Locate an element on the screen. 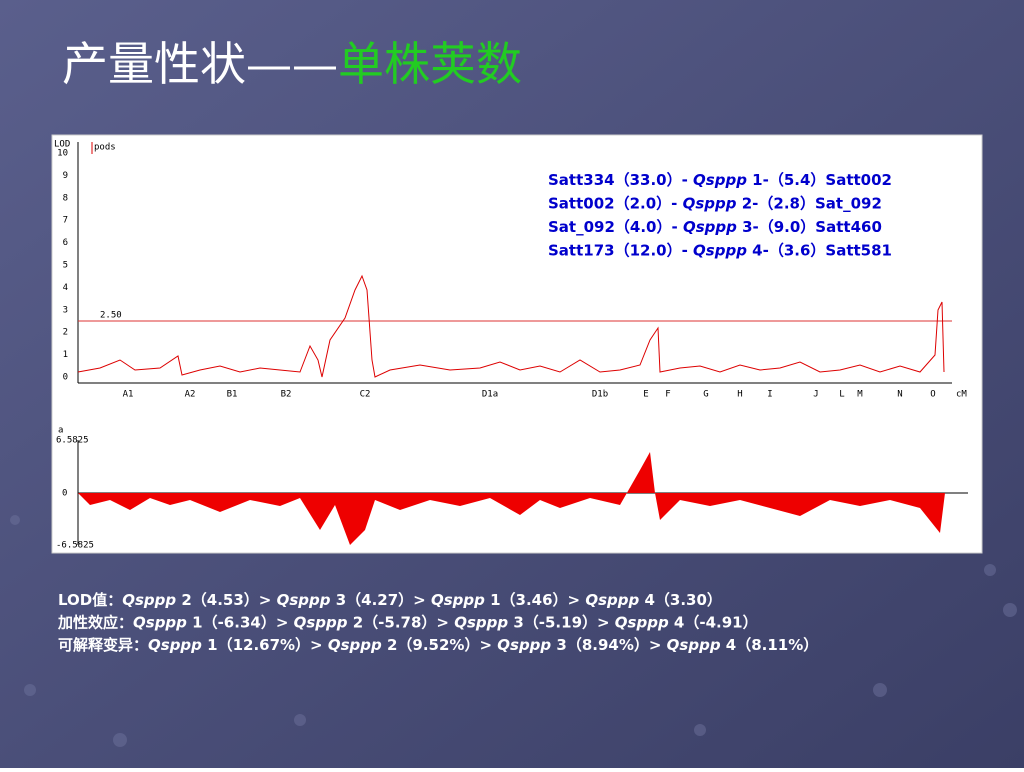  lod-curve is located at coordinates (511, 326).